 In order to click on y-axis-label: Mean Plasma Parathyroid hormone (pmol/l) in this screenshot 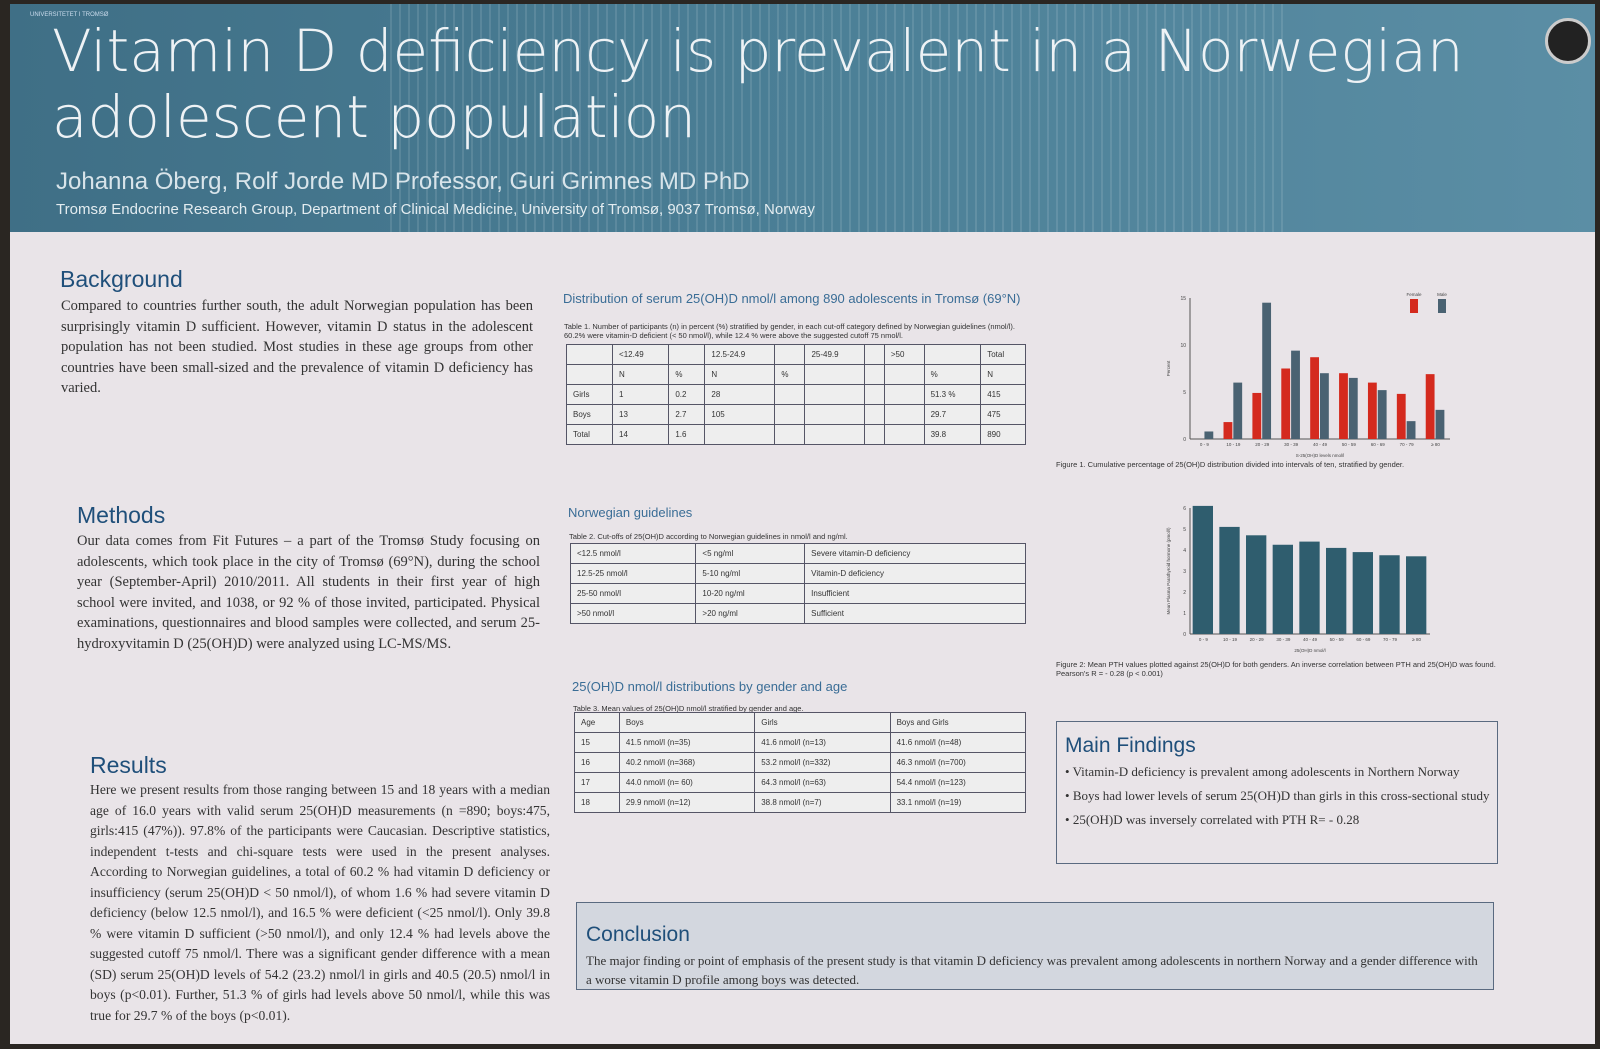, I will do `click(1168, 571)`.